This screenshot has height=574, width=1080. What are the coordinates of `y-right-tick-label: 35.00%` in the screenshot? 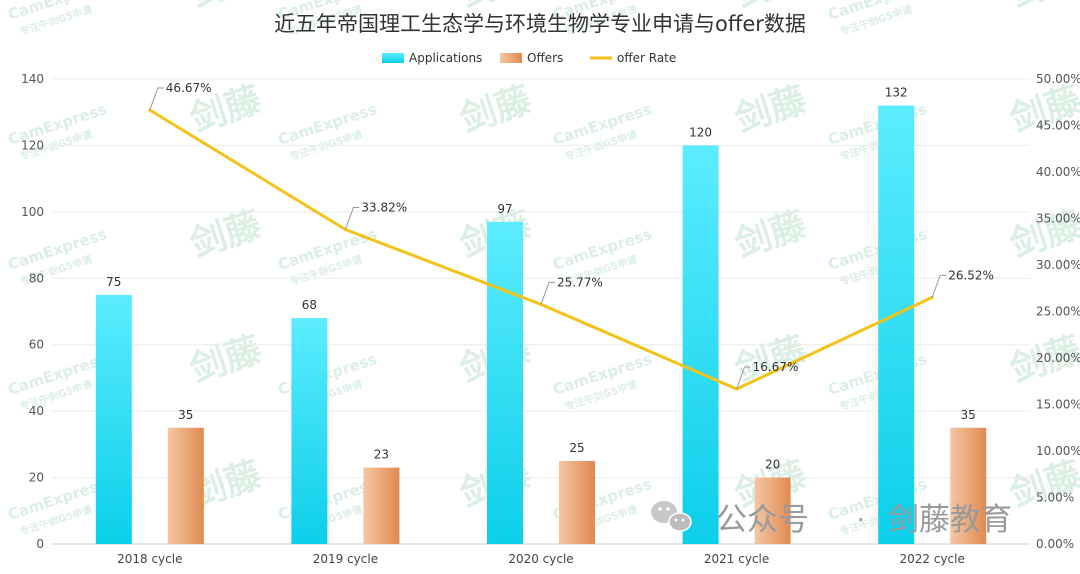 It's located at (1058, 219).